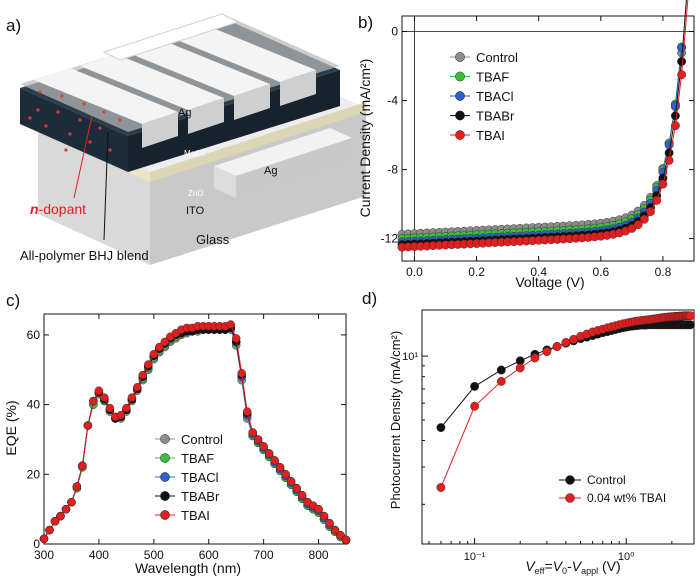 Image resolution: width=700 pixels, height=582 pixels. I want to click on eqe-chart-legend: Control TBAF TBACl TBABr TBAI, so click(189, 477).